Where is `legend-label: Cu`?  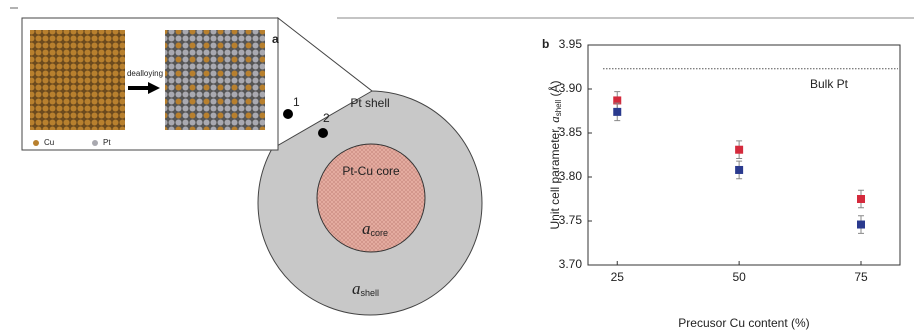
legend-label: Cu is located at coordinates (49, 142).